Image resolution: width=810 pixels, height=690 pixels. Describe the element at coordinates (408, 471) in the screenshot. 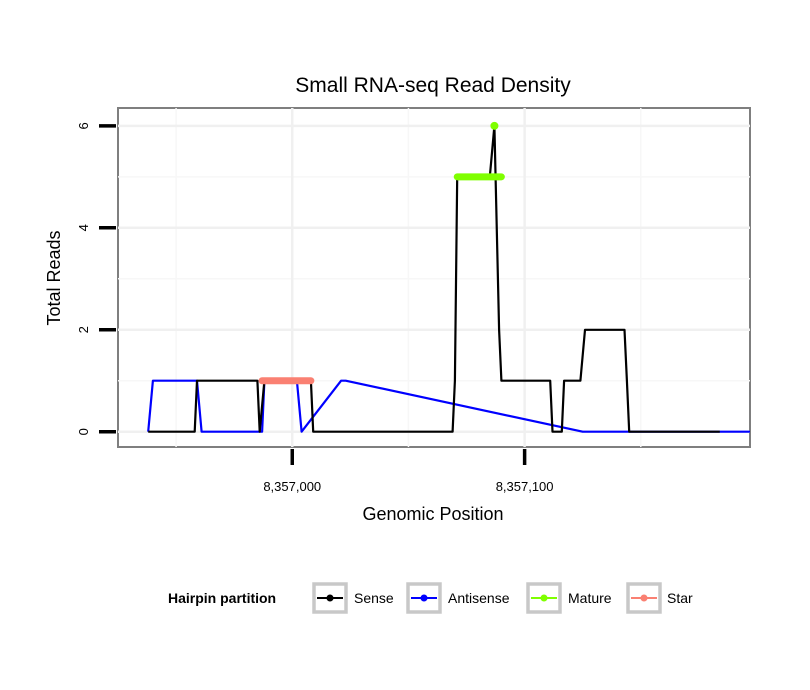

I see `x-axis: 8,357,000 8,357,100` at that location.